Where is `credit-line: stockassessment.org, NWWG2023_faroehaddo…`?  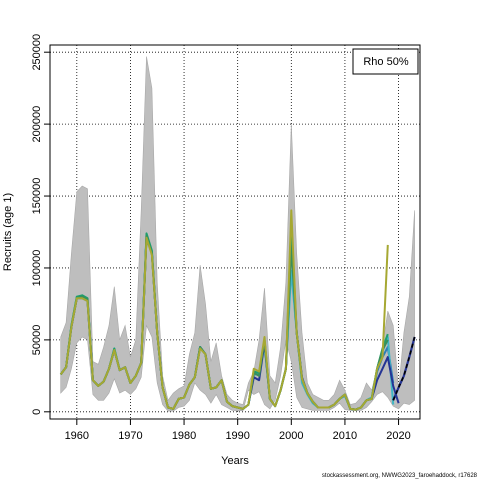
credit-line: stockassessment.org, NWWG2023_faroehaddo… is located at coordinates (400, 476).